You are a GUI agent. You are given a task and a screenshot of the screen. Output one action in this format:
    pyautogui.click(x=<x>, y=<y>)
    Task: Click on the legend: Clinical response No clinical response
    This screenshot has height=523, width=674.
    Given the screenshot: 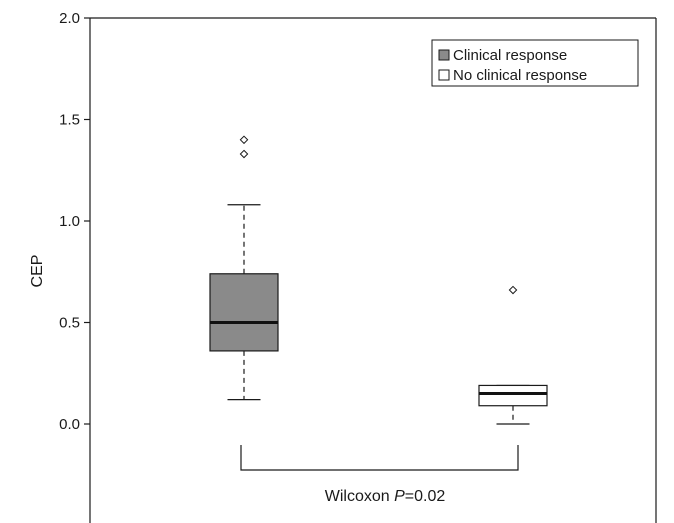 What is the action you would take?
    pyautogui.click(x=535, y=63)
    